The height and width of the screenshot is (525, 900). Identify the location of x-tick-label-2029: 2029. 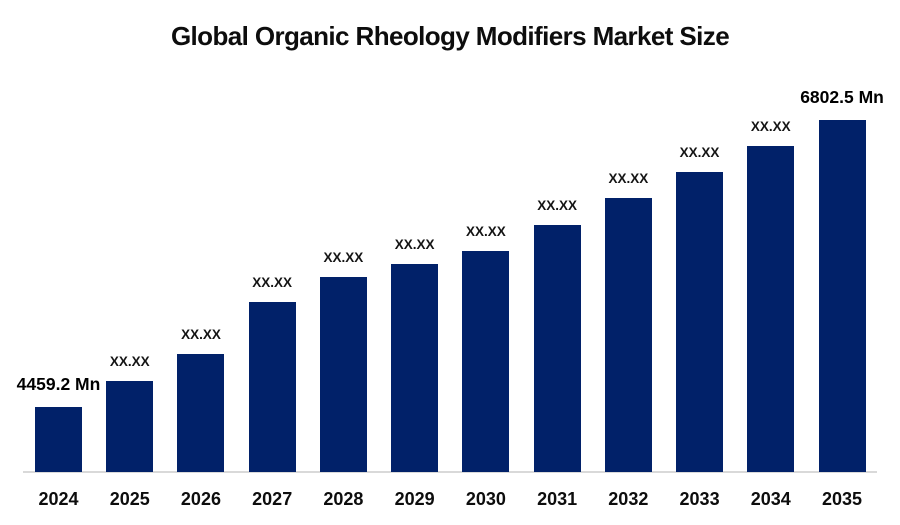
(414, 499).